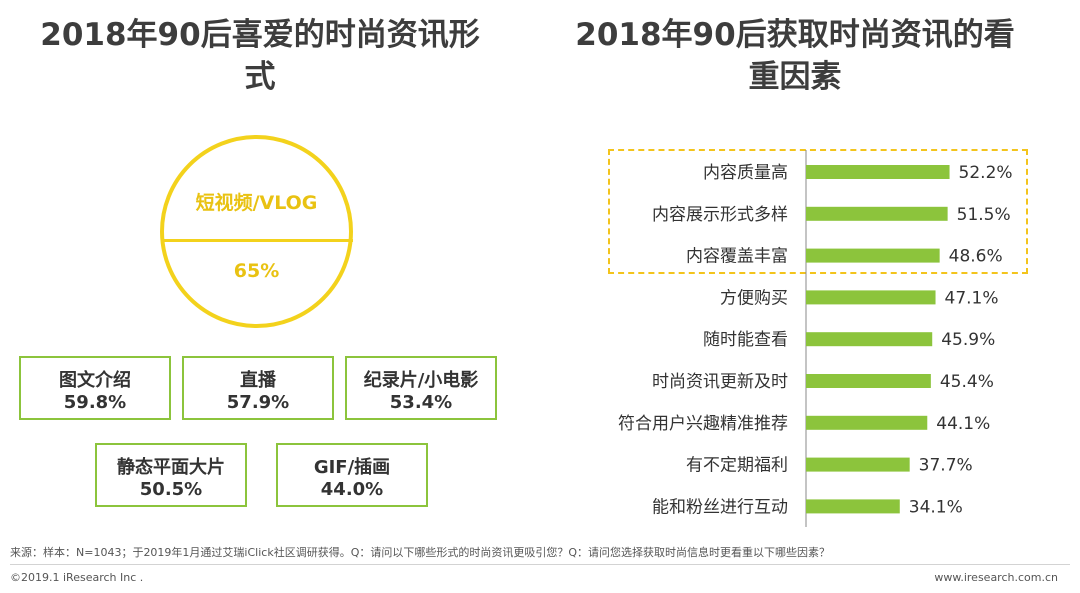 This screenshot has width=1080, height=593. What do you see at coordinates (703, 424) in the screenshot?
I see `category-label: 符合用户兴趣精准推荐` at bounding box center [703, 424].